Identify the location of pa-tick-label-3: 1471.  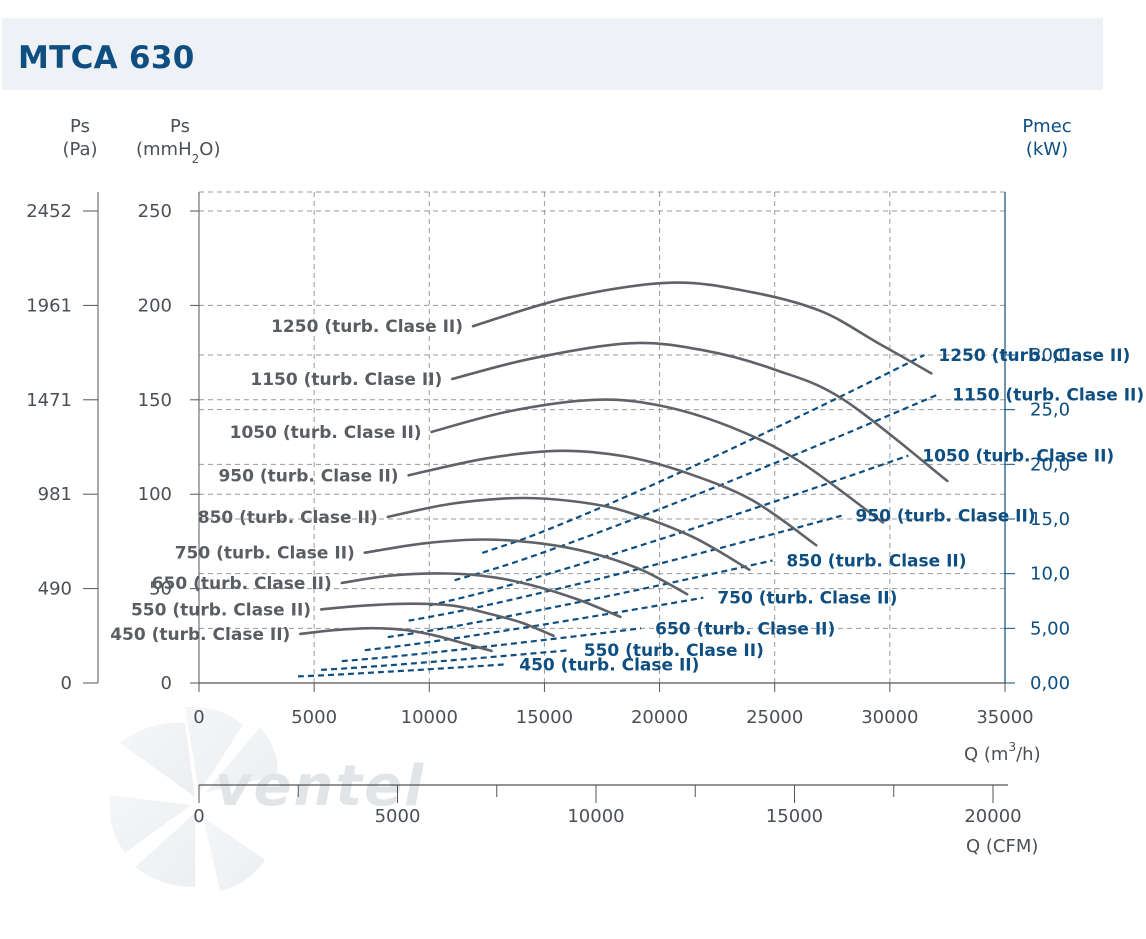
(49, 400).